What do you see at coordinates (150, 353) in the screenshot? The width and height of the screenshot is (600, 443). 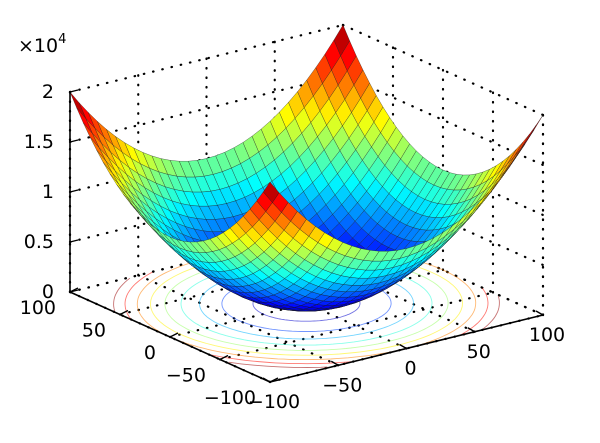 I see `y-tick-label: 0` at bounding box center [150, 353].